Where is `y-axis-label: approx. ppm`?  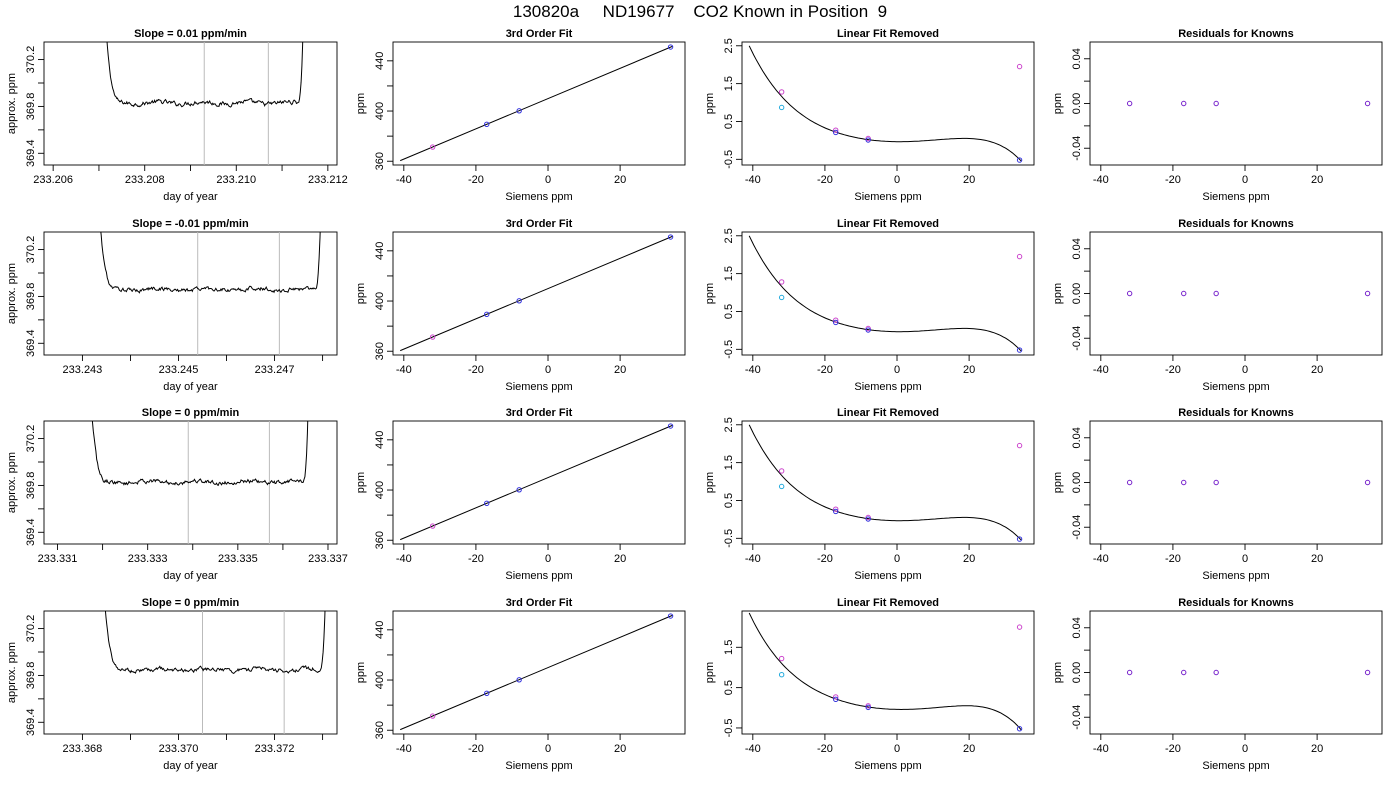 y-axis-label: approx. ppm is located at coordinates (12, 482).